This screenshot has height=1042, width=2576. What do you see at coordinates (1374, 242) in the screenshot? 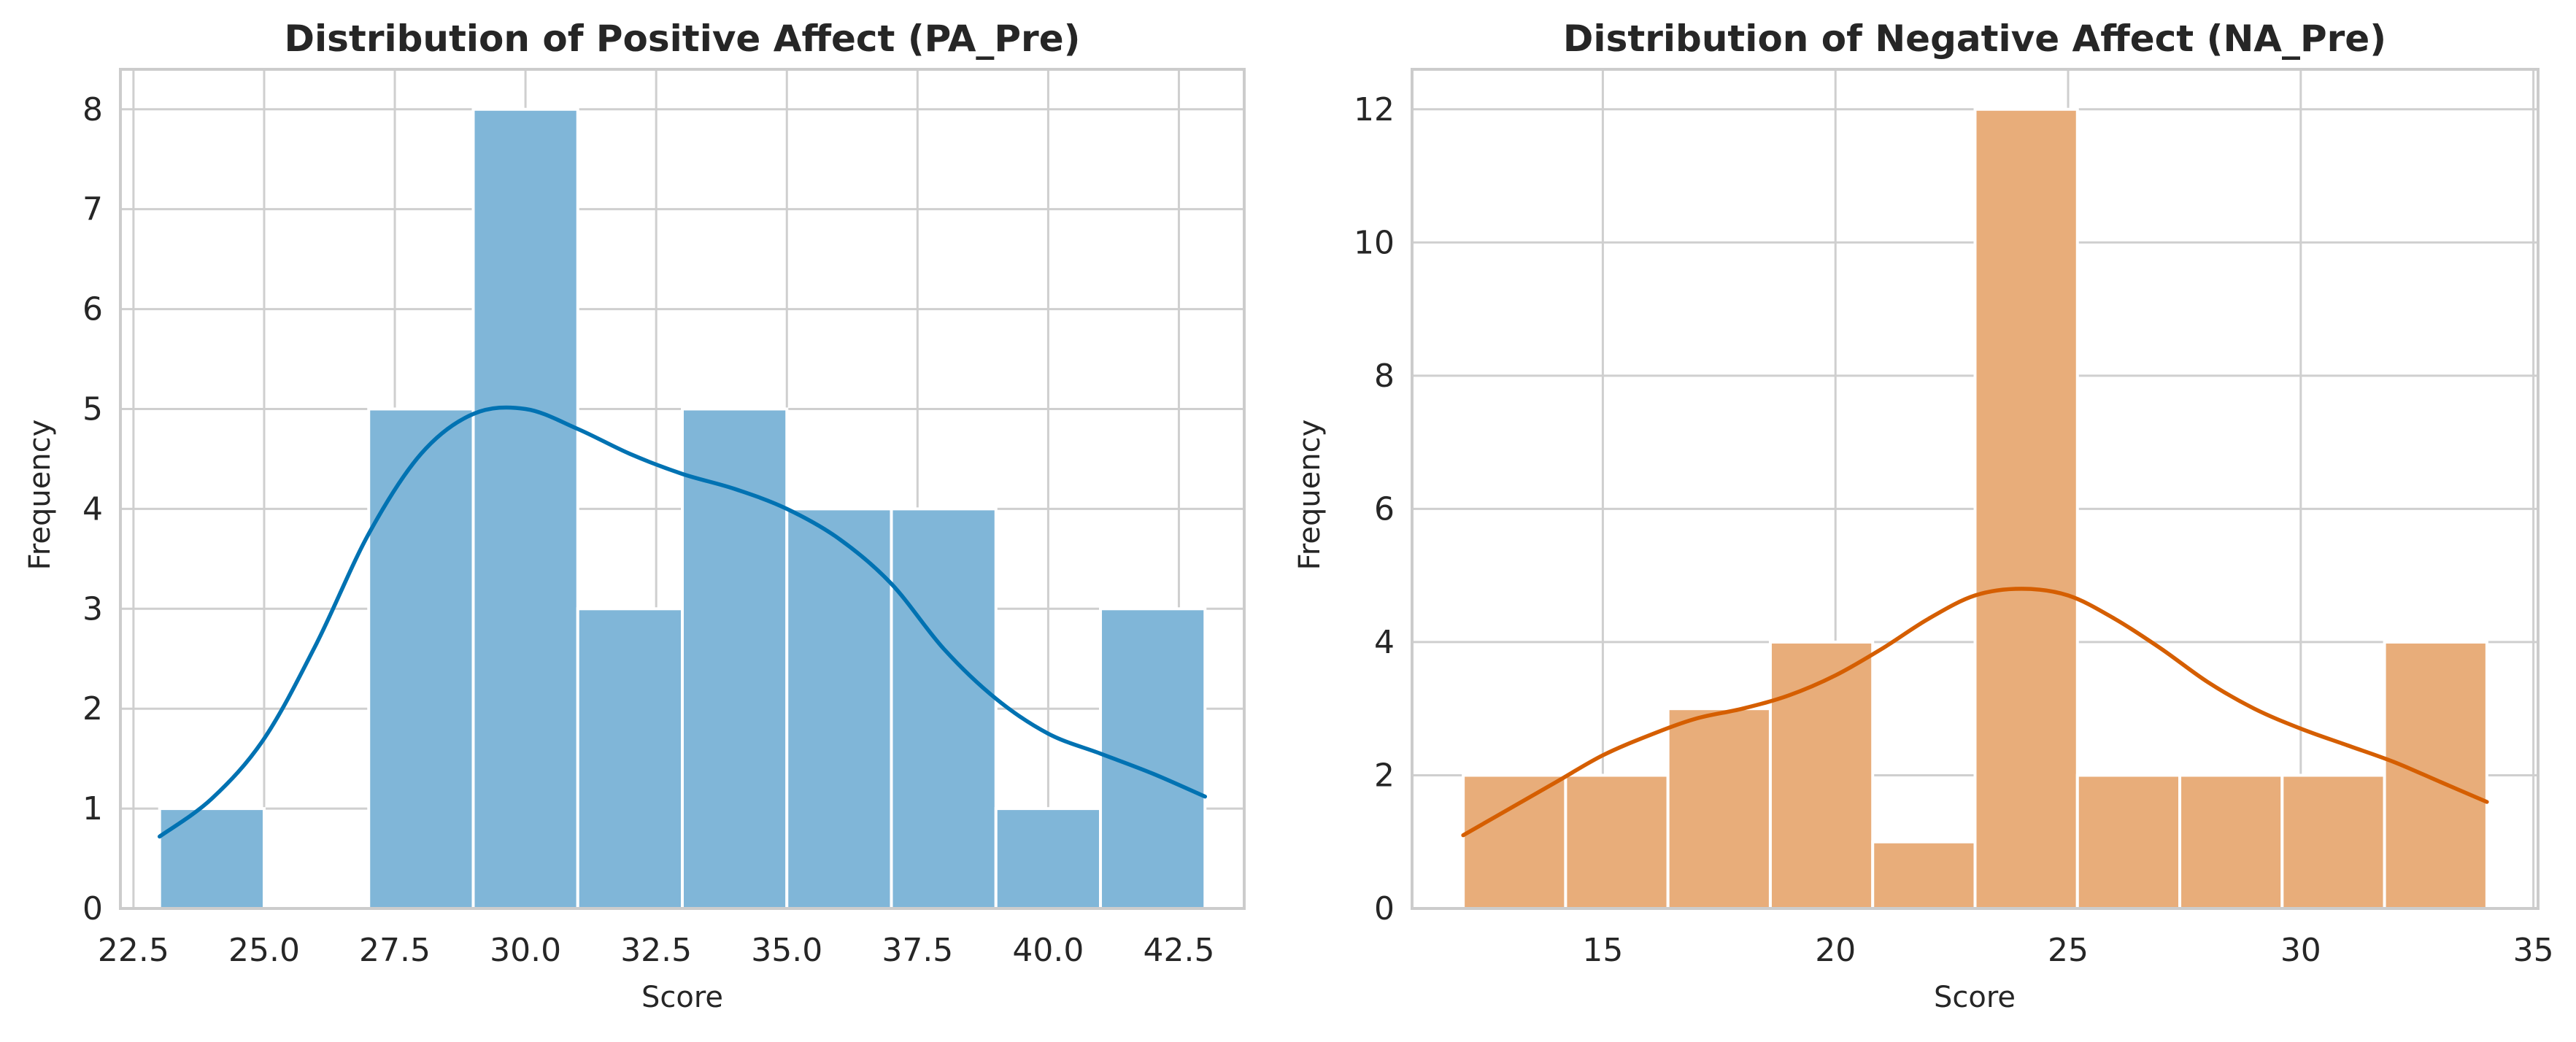
I see `y-tick-label: 10` at bounding box center [1374, 242].